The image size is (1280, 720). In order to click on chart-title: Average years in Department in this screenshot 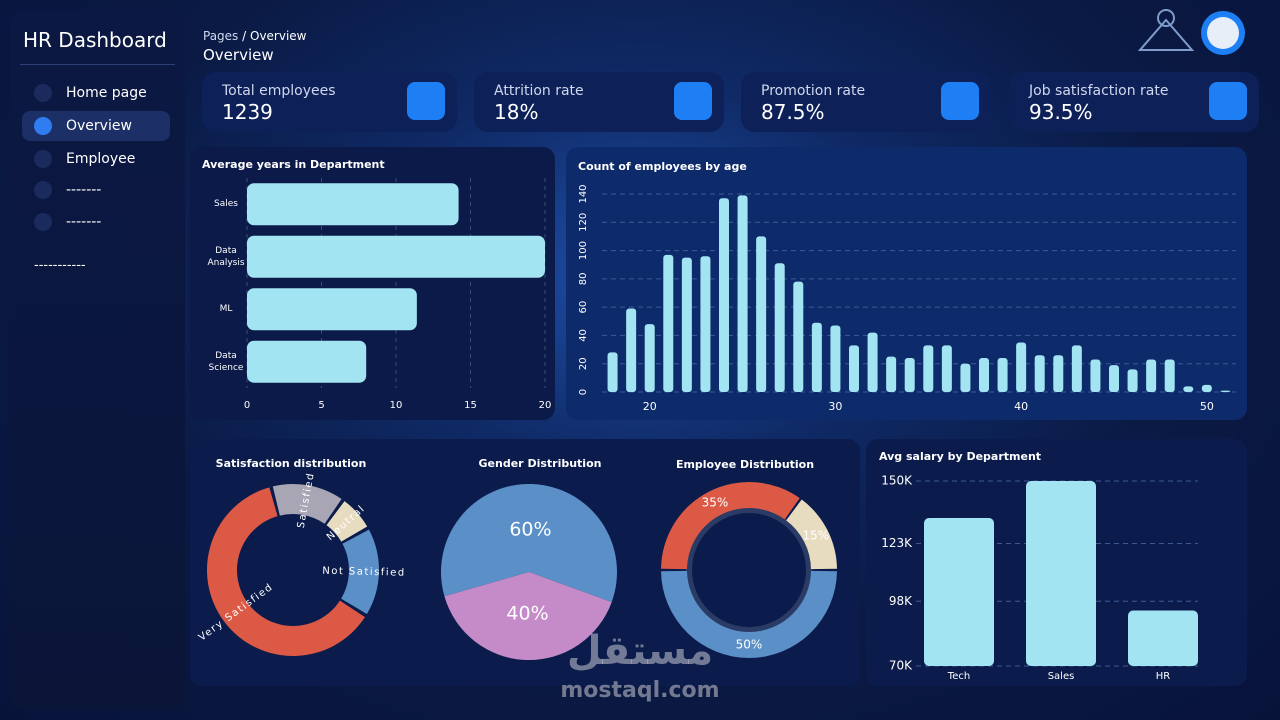, I will do `click(293, 164)`.